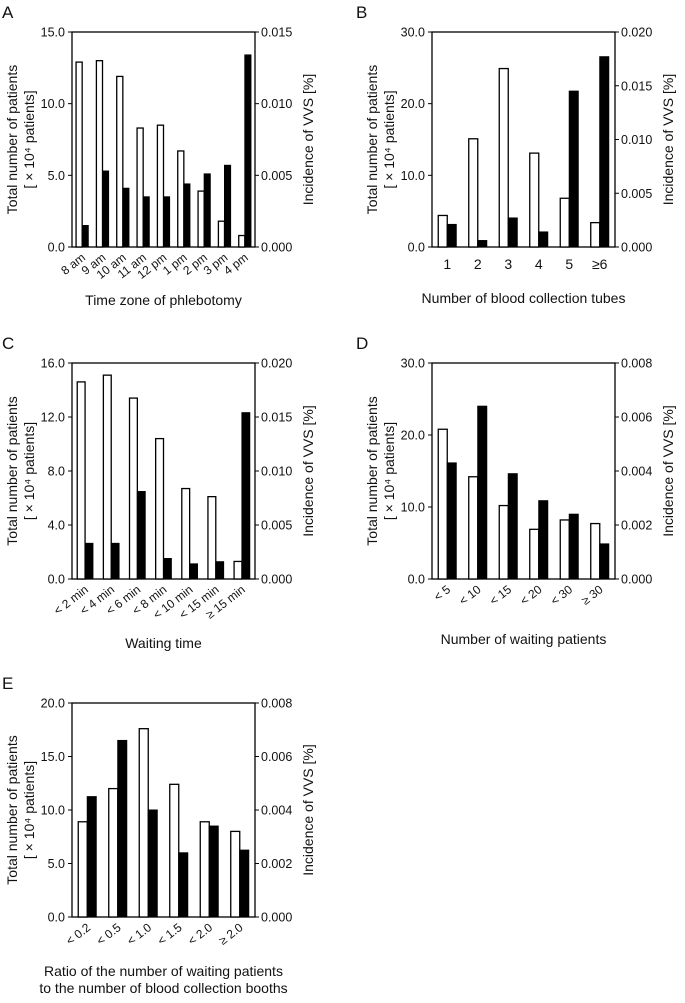 Image resolution: width=685 pixels, height=1003 pixels. What do you see at coordinates (636, 472) in the screenshot?
I see `right-axis-tick-label: 0.004` at bounding box center [636, 472].